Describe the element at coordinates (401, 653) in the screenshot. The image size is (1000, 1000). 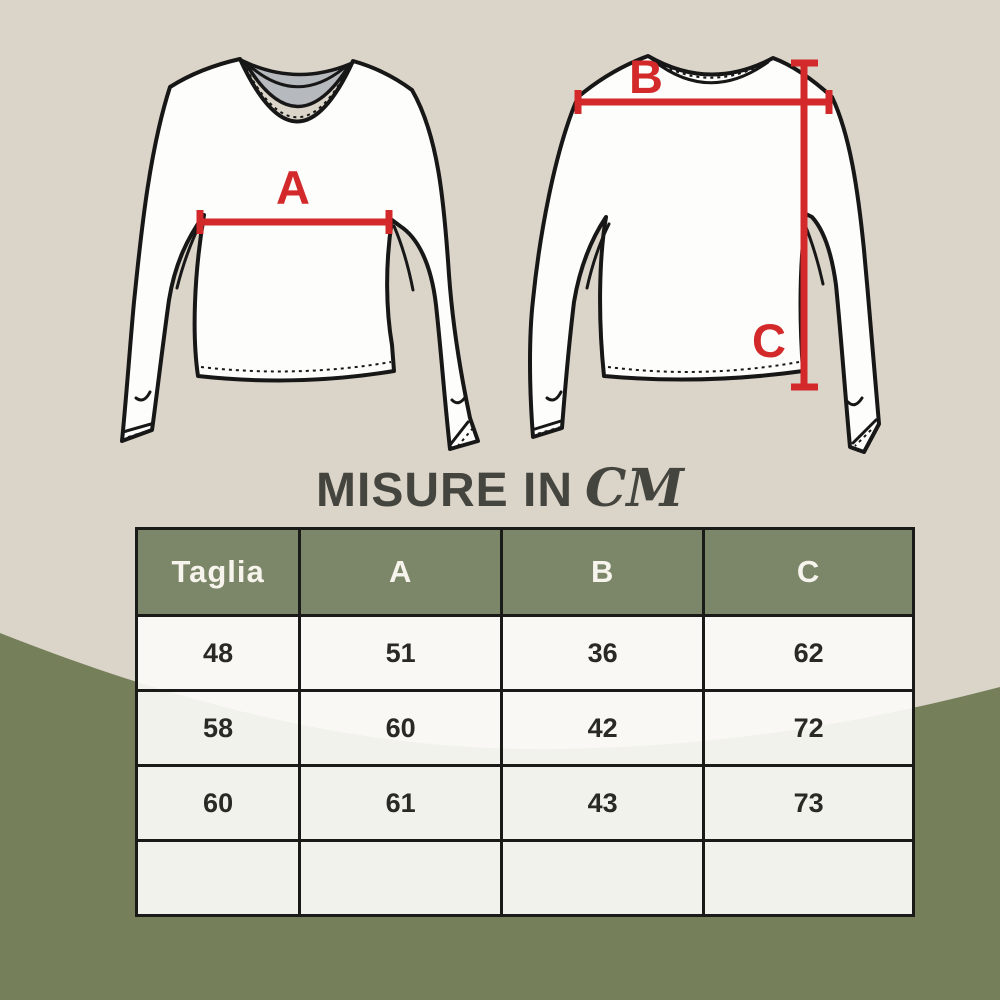
I see `table-cell: 51` at that location.